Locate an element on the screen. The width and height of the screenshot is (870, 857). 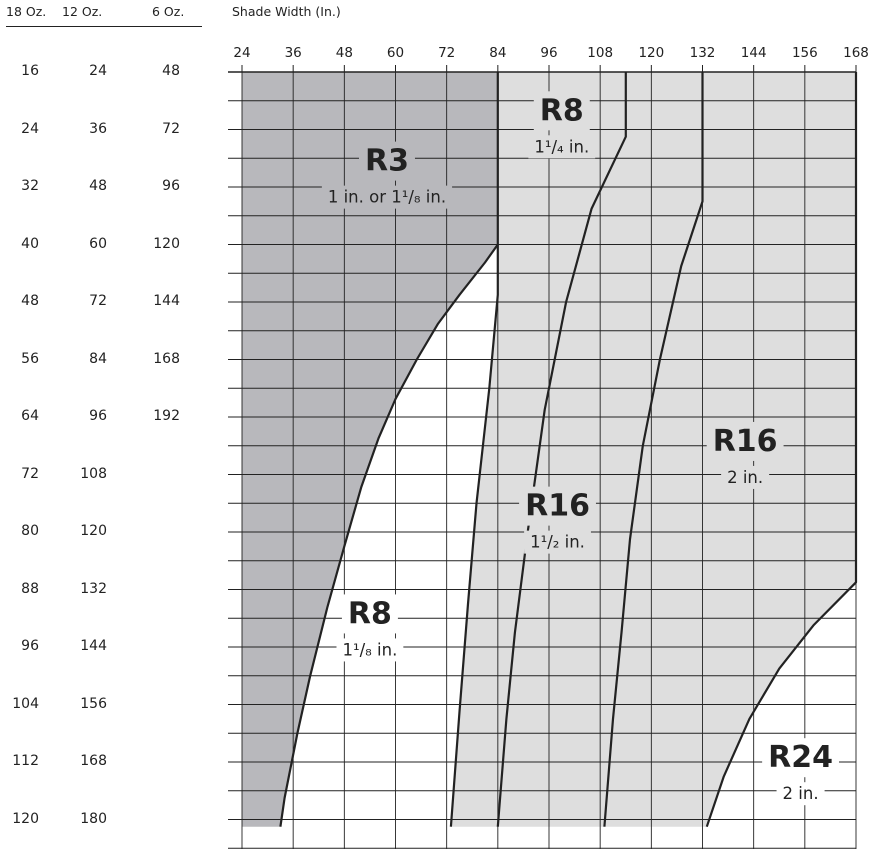
height-18oz-value: 32 is located at coordinates (30, 186).